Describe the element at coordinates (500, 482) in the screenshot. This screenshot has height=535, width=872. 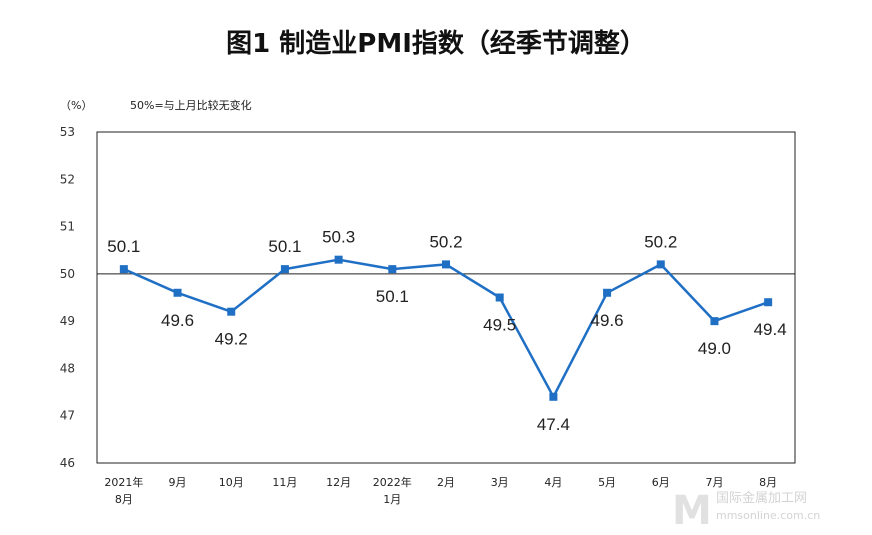
I see `x-tick-label: 3月` at that location.